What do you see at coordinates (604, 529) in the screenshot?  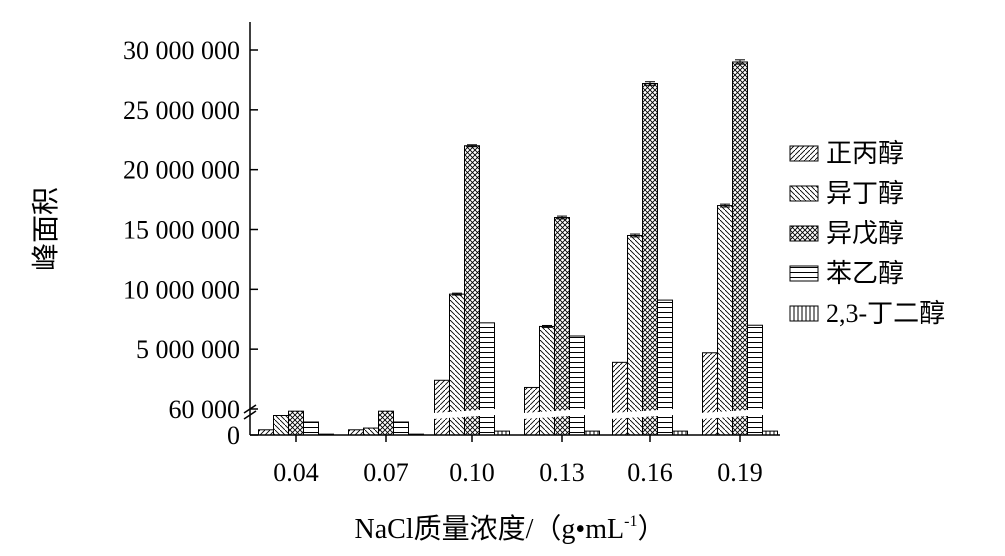 I see `x-axis-title-unit: mL` at bounding box center [604, 529].